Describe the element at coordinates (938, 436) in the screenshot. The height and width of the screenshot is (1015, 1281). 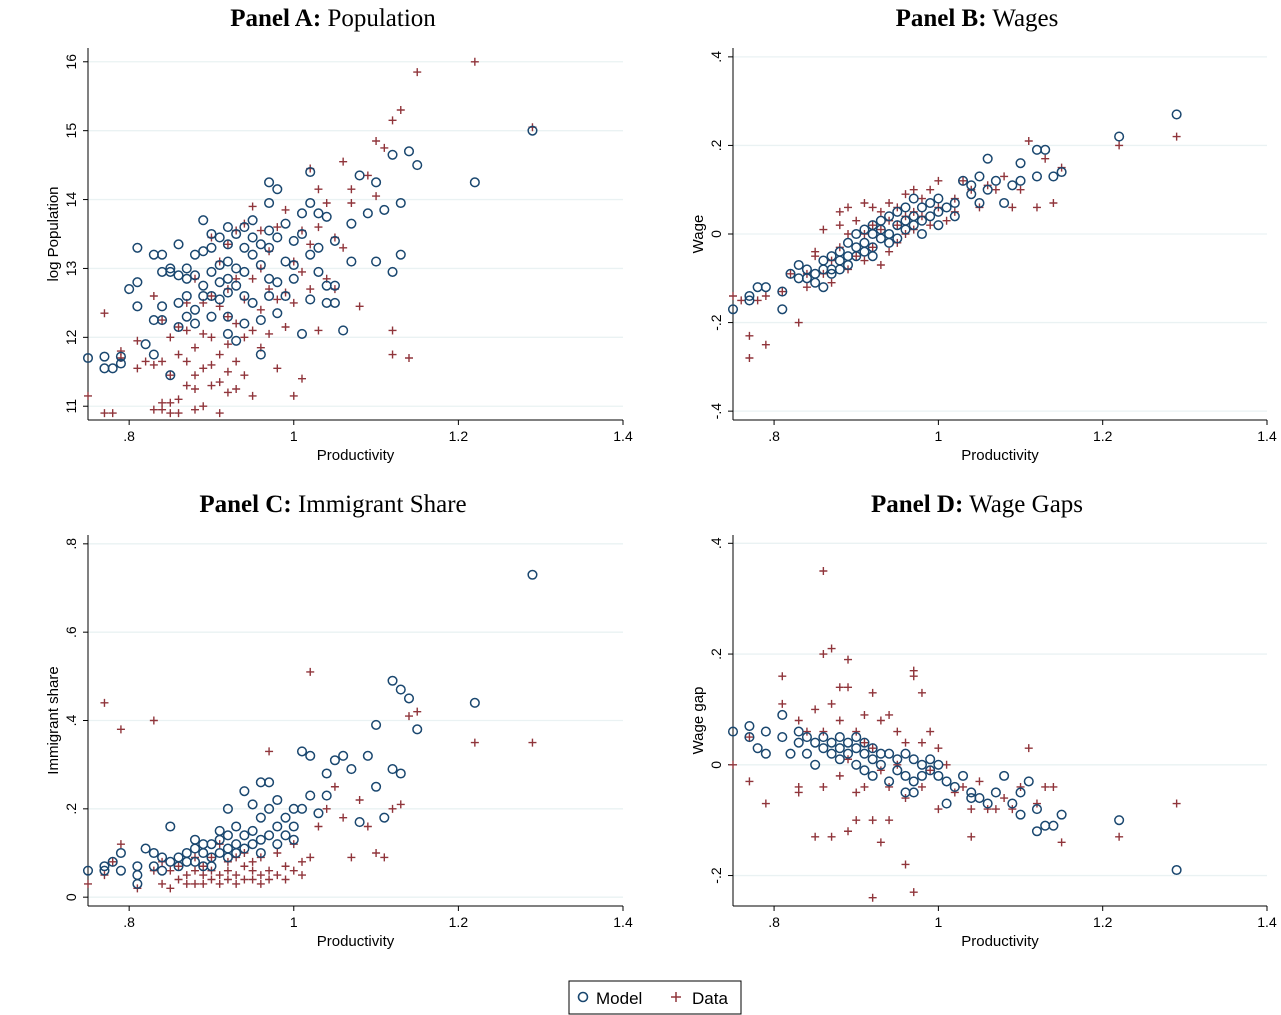
I see `panel-b-x-tick-label: 1` at that location.